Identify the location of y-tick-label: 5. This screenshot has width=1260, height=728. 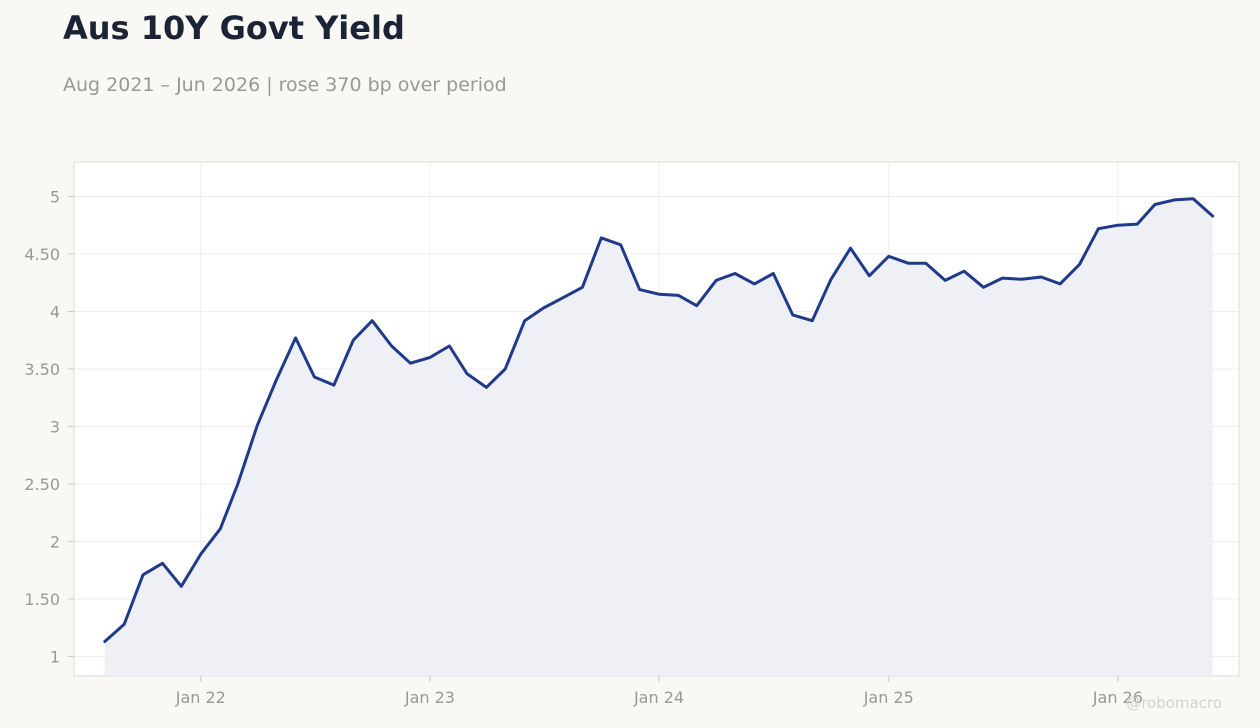
(55, 196).